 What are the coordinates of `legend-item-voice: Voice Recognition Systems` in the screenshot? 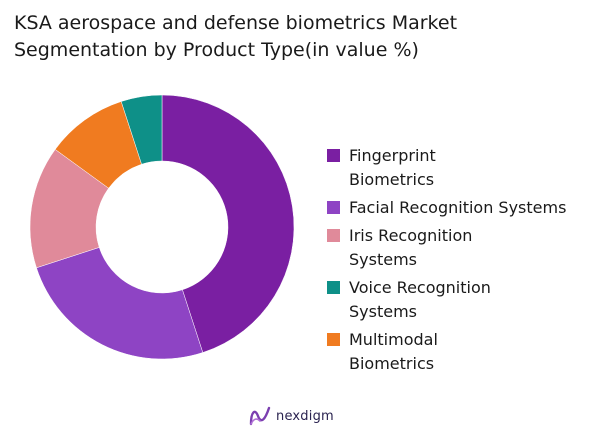 It's located at (464, 300).